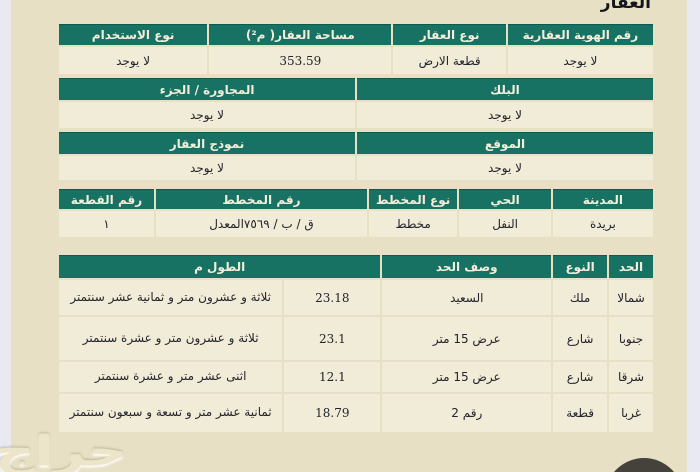 The height and width of the screenshot is (472, 700). I want to click on header-cell-adjacent-part: المجاورة / الجزء, so click(207, 89).